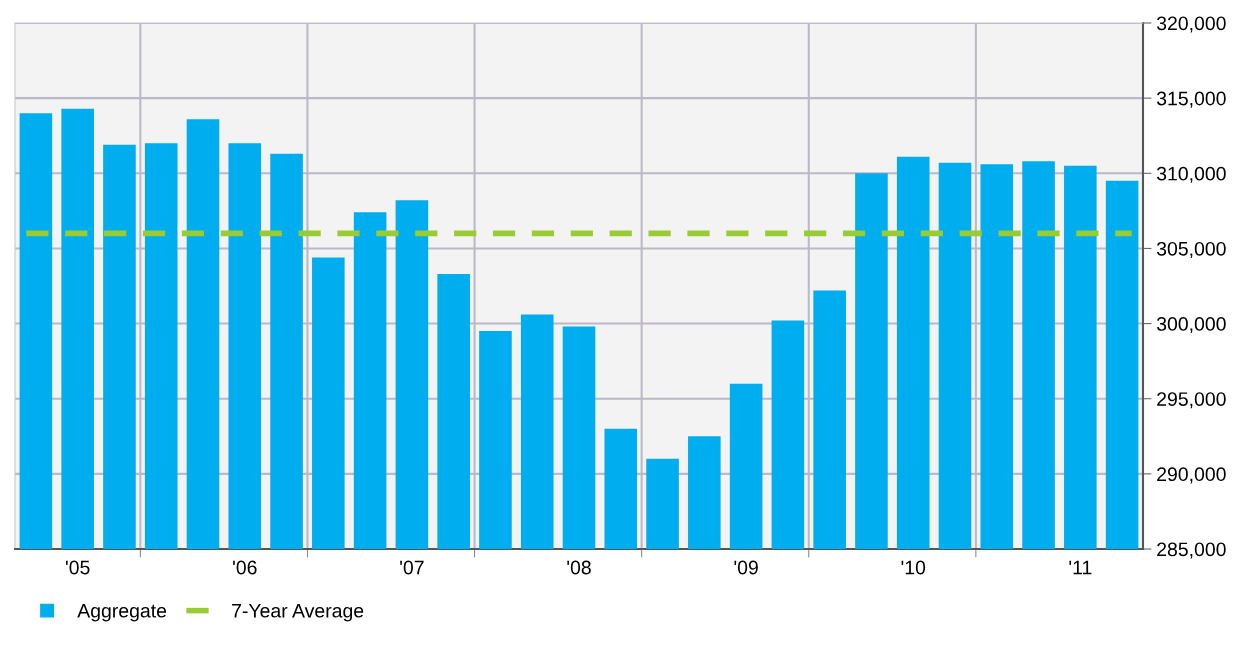 Image resolution: width=1251 pixels, height=657 pixels. I want to click on y-tick-label: 290,000, so click(1191, 475).